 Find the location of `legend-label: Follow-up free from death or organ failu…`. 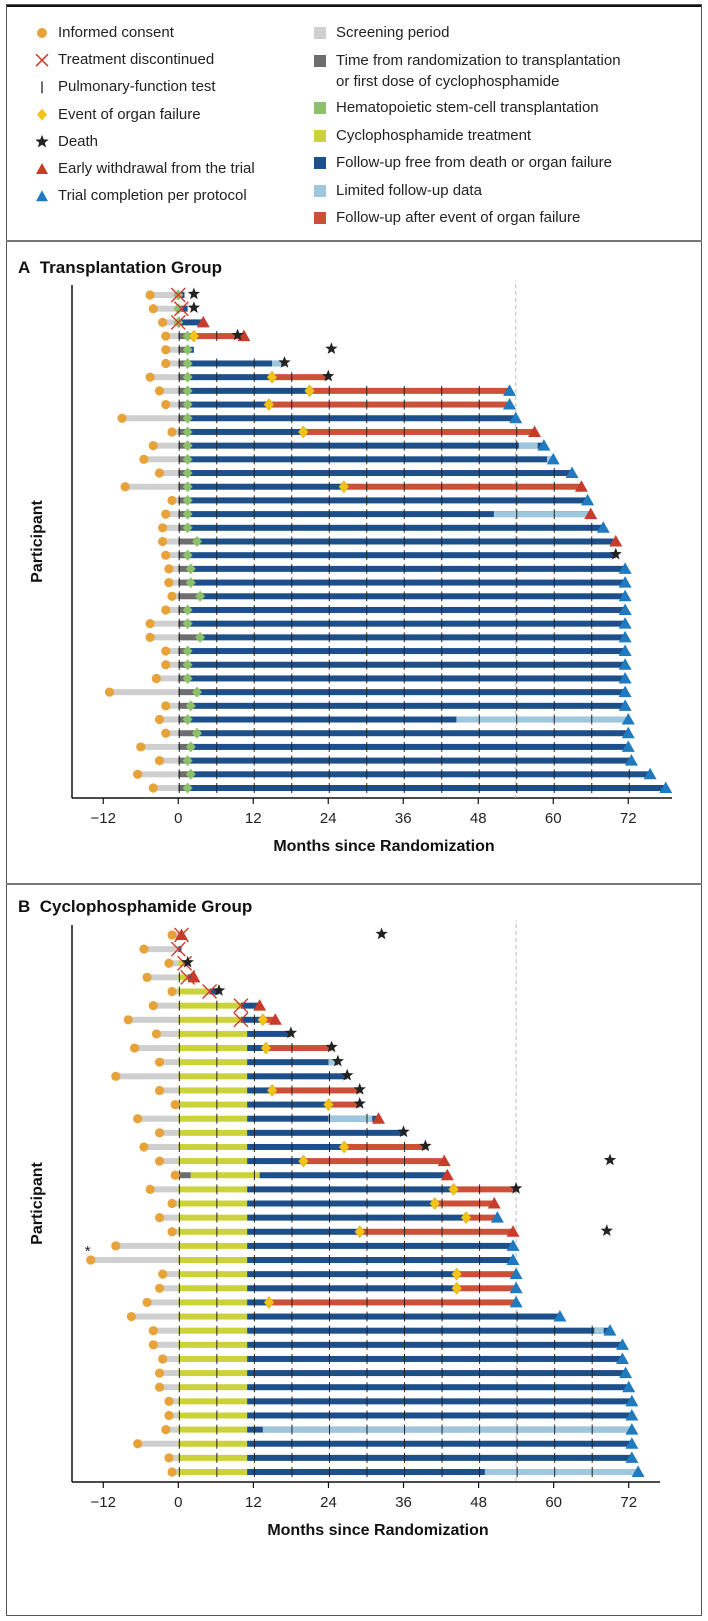

legend-label: Follow-up free from death or organ failu… is located at coordinates (474, 162).